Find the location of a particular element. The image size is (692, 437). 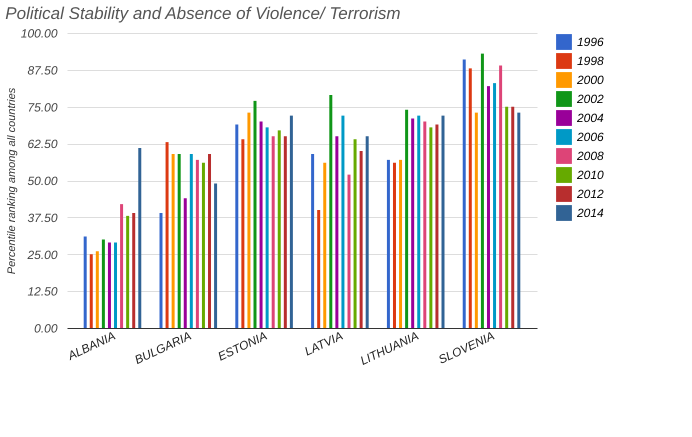

y-tick-label: 75.00 is located at coordinates (42, 107).